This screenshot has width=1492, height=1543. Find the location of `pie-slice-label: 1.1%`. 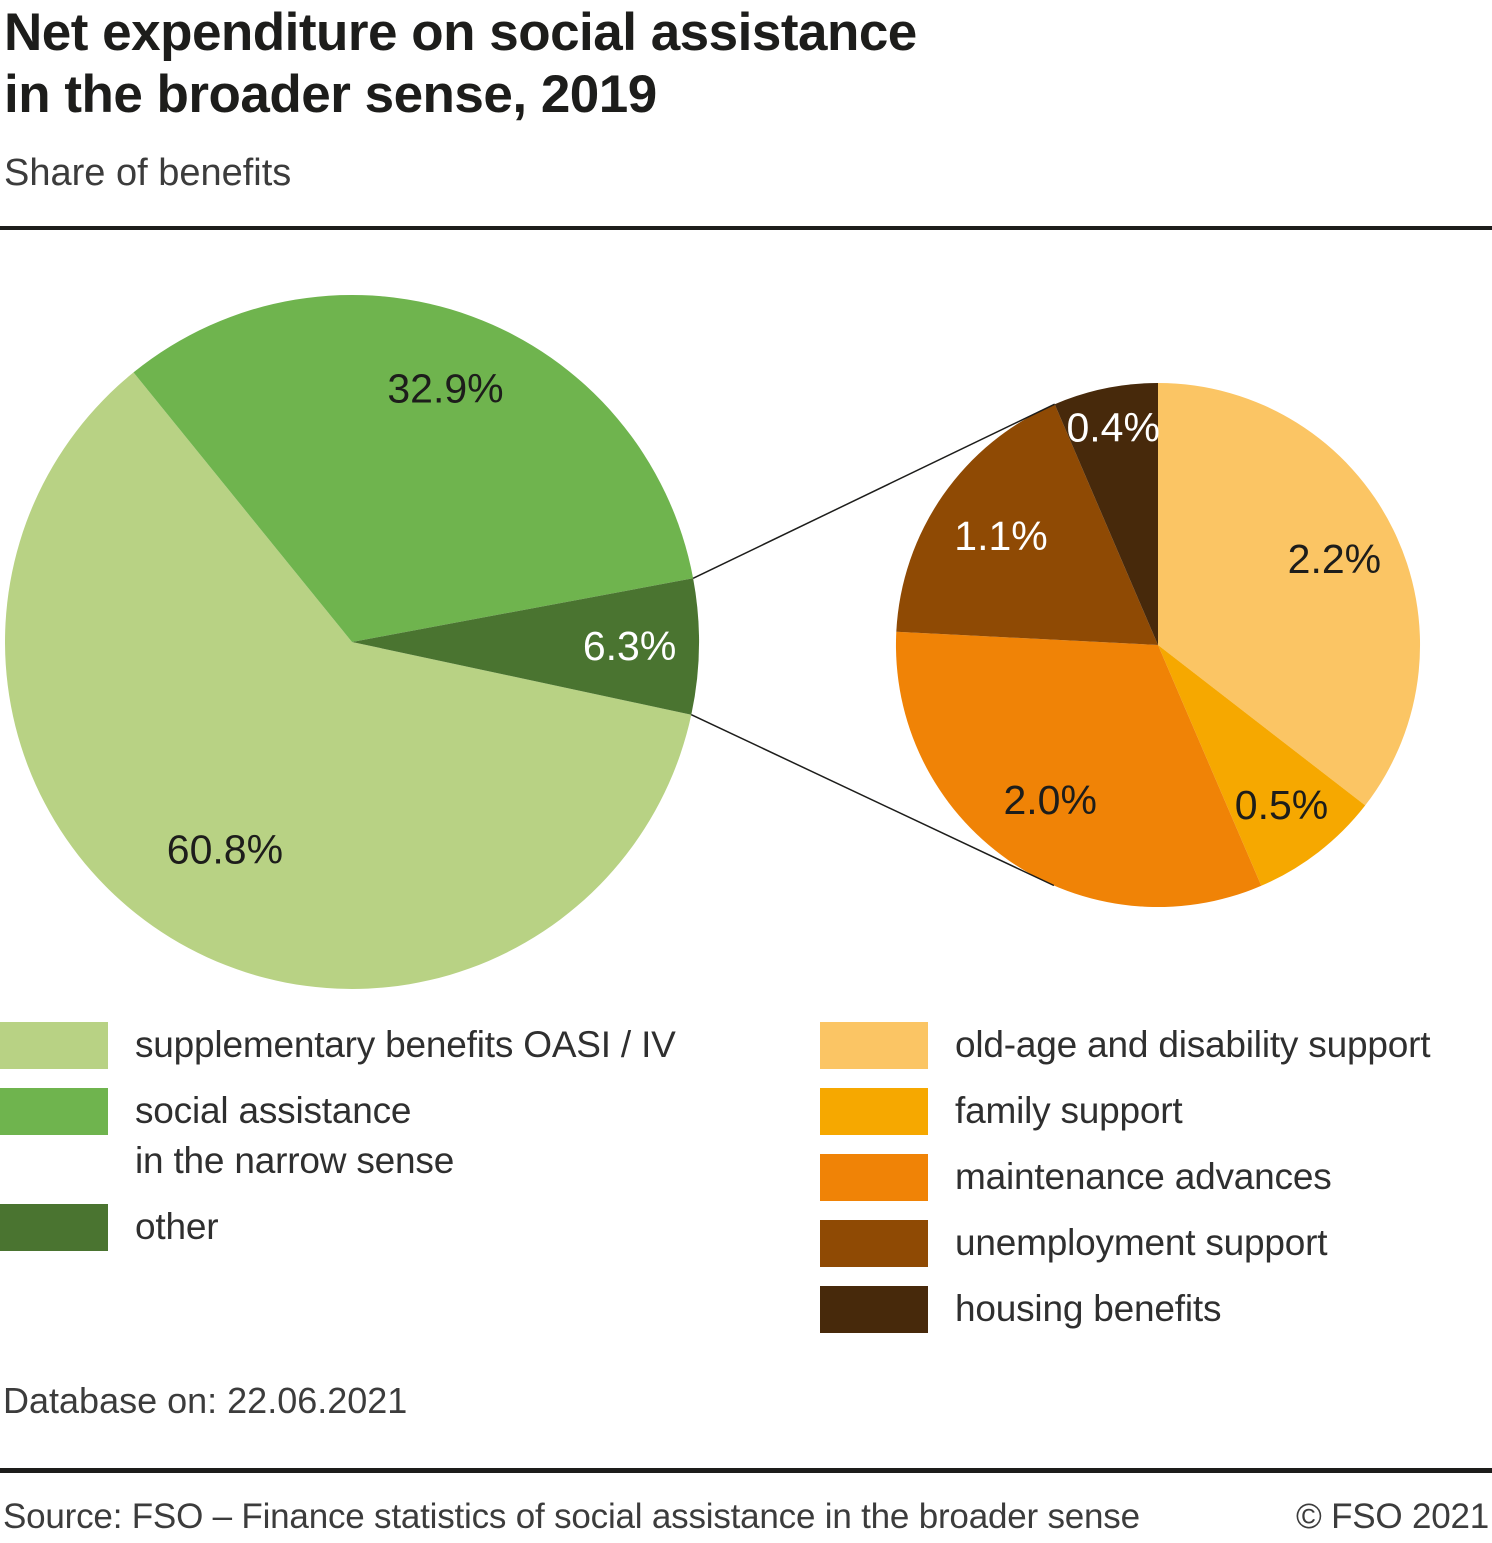

pie-slice-label: 1.1% is located at coordinates (1000, 536).